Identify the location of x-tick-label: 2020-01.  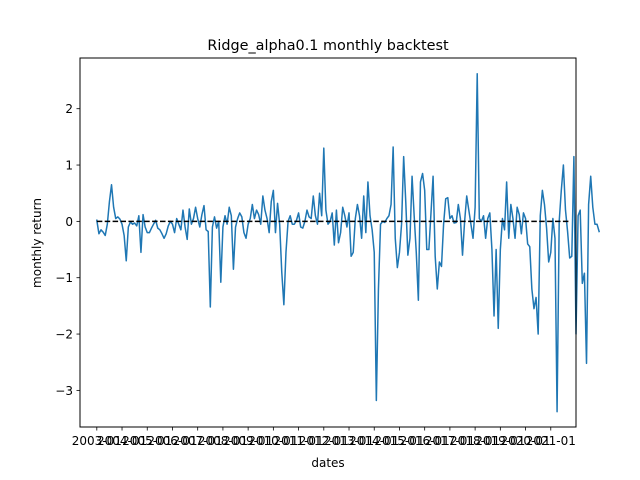
(525, 441).